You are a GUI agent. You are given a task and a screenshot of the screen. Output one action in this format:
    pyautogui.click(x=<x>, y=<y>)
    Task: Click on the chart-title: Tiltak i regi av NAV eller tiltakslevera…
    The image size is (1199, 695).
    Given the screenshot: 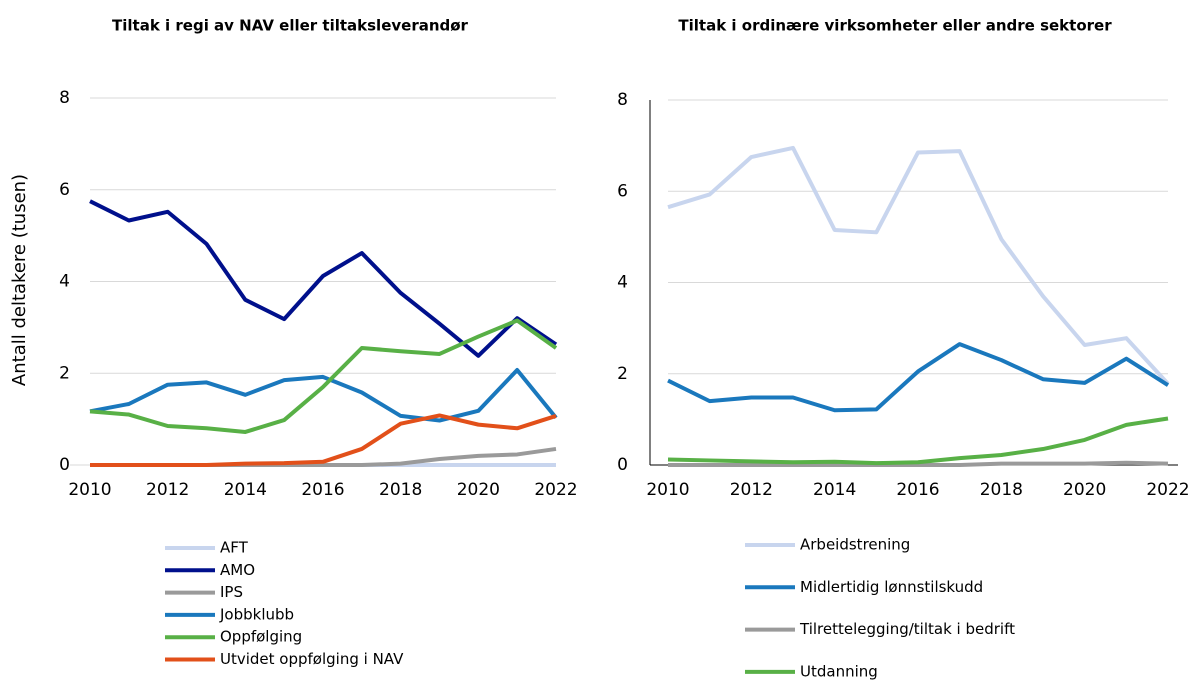 What is the action you would take?
    pyautogui.click(x=290, y=26)
    